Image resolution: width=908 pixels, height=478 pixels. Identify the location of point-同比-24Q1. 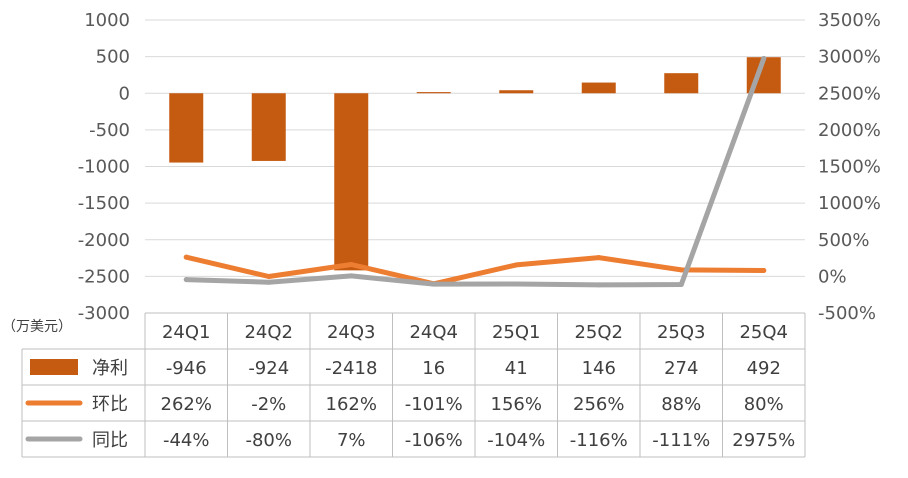
(186, 280).